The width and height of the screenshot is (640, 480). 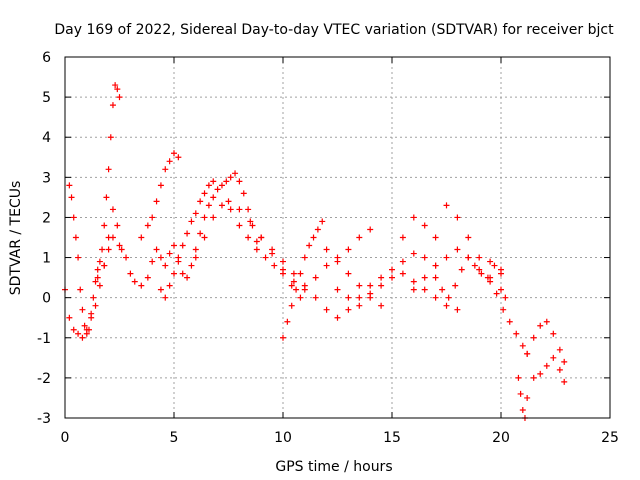 I want to click on y-tick-label: -1, so click(x=44, y=339).